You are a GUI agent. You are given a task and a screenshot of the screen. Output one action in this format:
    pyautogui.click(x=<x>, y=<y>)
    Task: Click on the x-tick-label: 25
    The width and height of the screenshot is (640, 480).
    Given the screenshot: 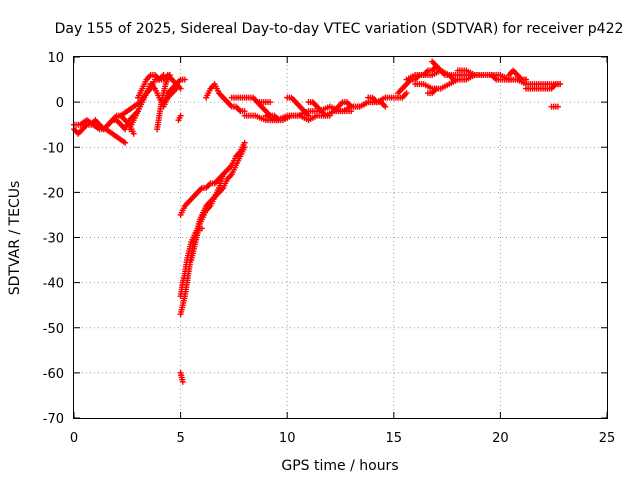 What is the action you would take?
    pyautogui.click(x=607, y=438)
    